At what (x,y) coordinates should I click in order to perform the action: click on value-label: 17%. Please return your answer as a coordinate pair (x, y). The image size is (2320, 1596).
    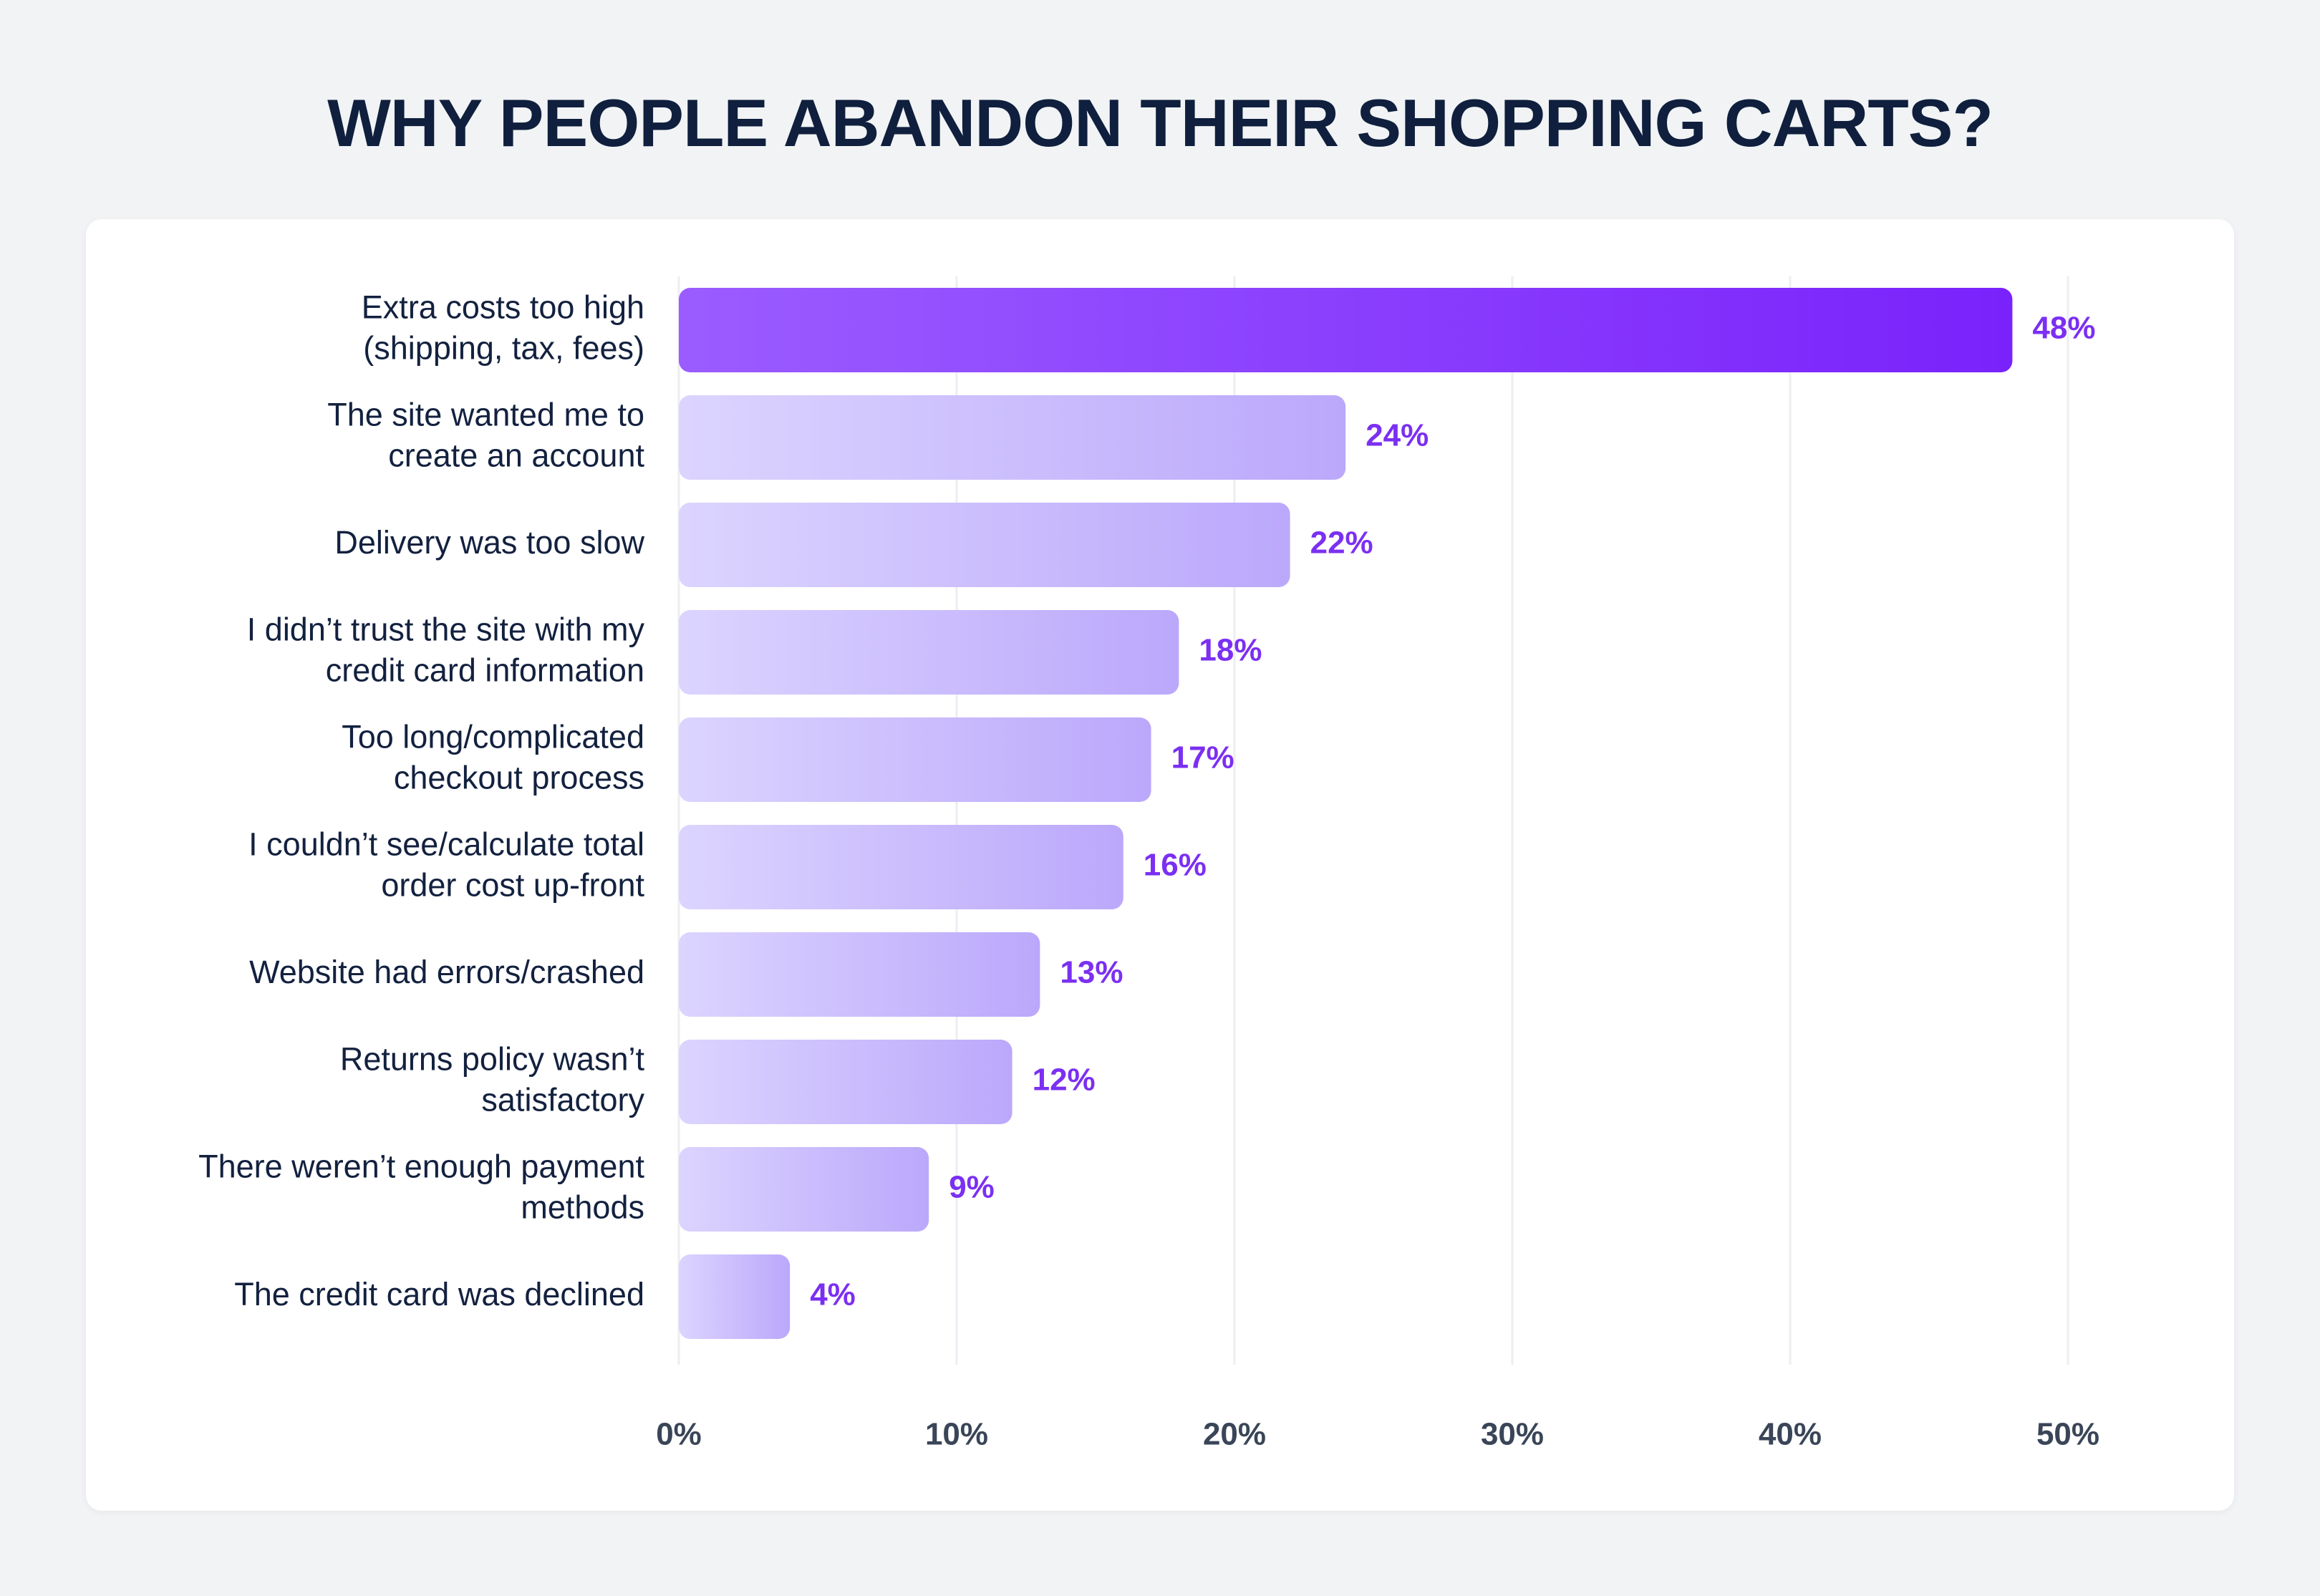
    Looking at the image, I should click on (1202, 757).